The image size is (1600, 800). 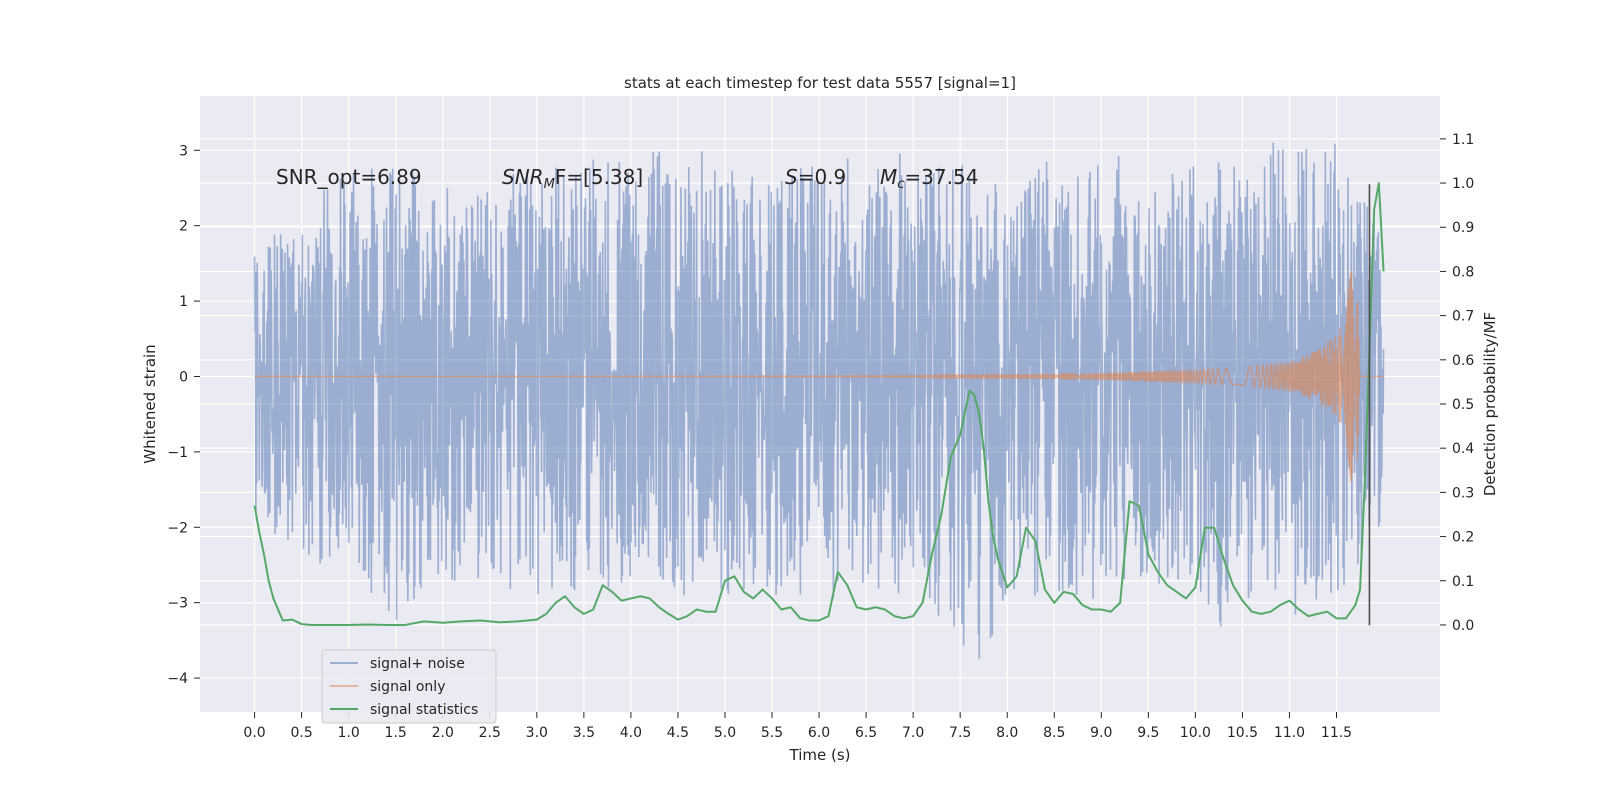 What do you see at coordinates (183, 227) in the screenshot?
I see `y-tick-label-left: 2` at bounding box center [183, 227].